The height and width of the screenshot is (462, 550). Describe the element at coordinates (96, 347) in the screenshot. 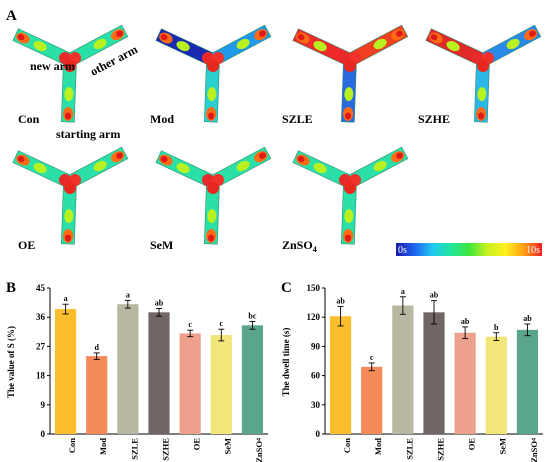

I see `significance-letter: d` at that location.